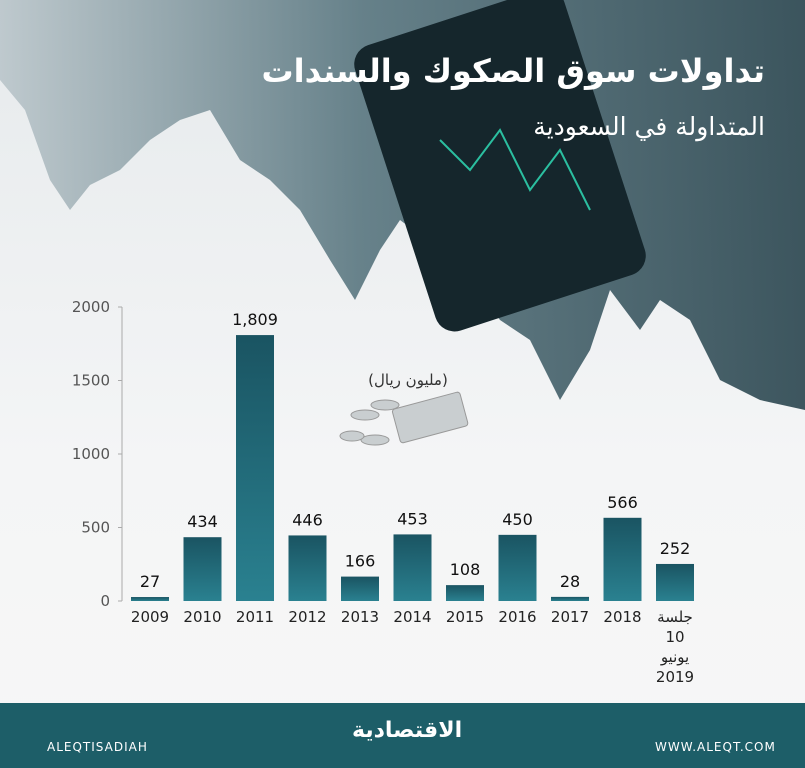 The image size is (805, 768). I want to click on y-tick-label: 1500, so click(91, 381).